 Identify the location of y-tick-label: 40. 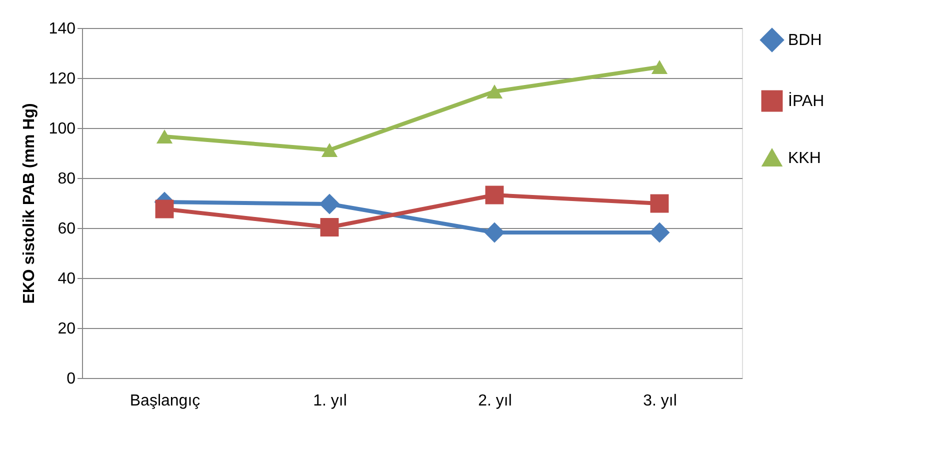
(67, 279).